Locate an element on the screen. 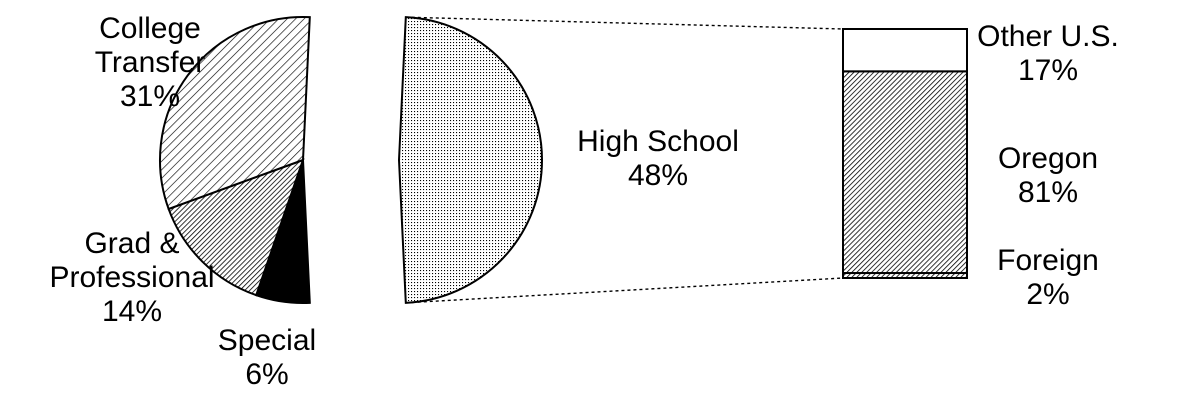 This screenshot has height=401, width=1180. bar-label-oregon: Oregon 81% is located at coordinates (1048, 175).